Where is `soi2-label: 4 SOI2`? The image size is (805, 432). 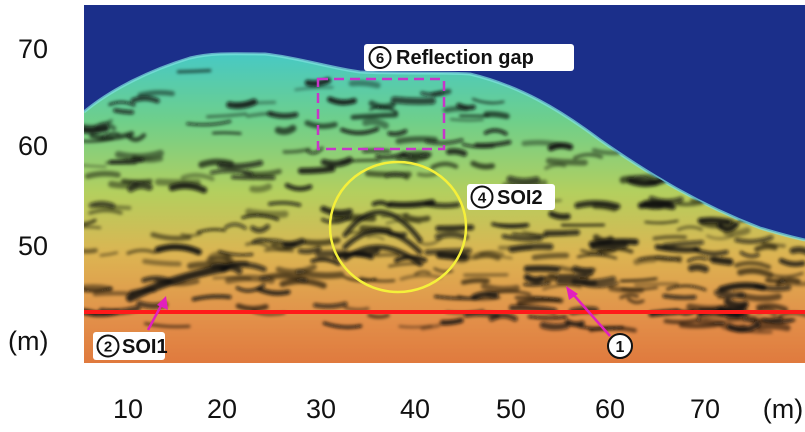 soi2-label: 4 SOI2 is located at coordinates (511, 197).